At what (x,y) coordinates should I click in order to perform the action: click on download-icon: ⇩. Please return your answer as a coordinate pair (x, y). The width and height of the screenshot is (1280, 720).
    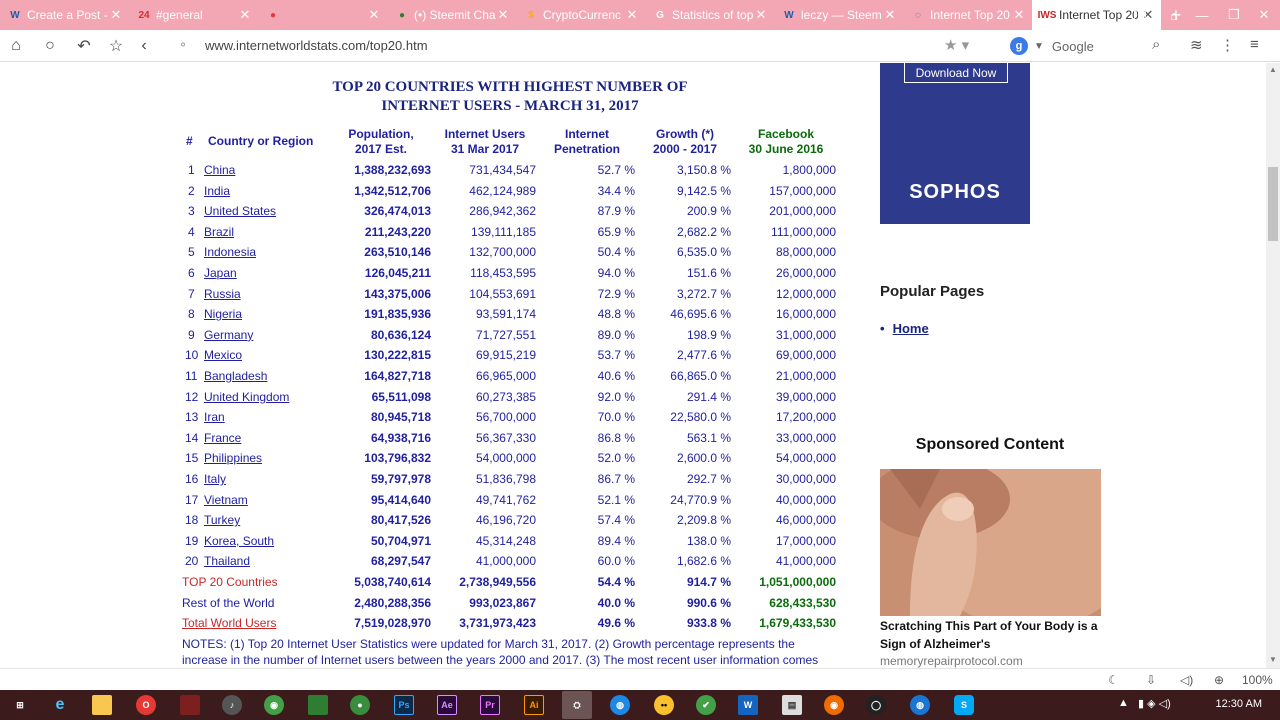
    Looking at the image, I should click on (1151, 680).